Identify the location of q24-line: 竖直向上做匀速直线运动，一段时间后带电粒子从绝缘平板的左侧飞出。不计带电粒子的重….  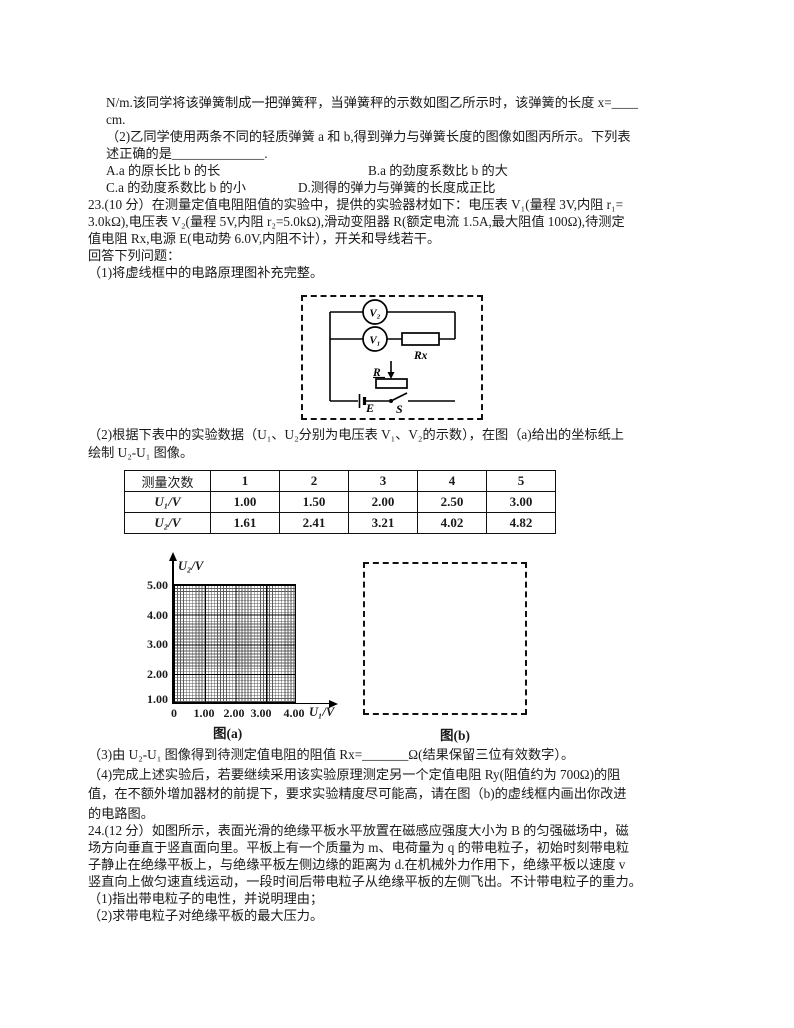
(365, 881).